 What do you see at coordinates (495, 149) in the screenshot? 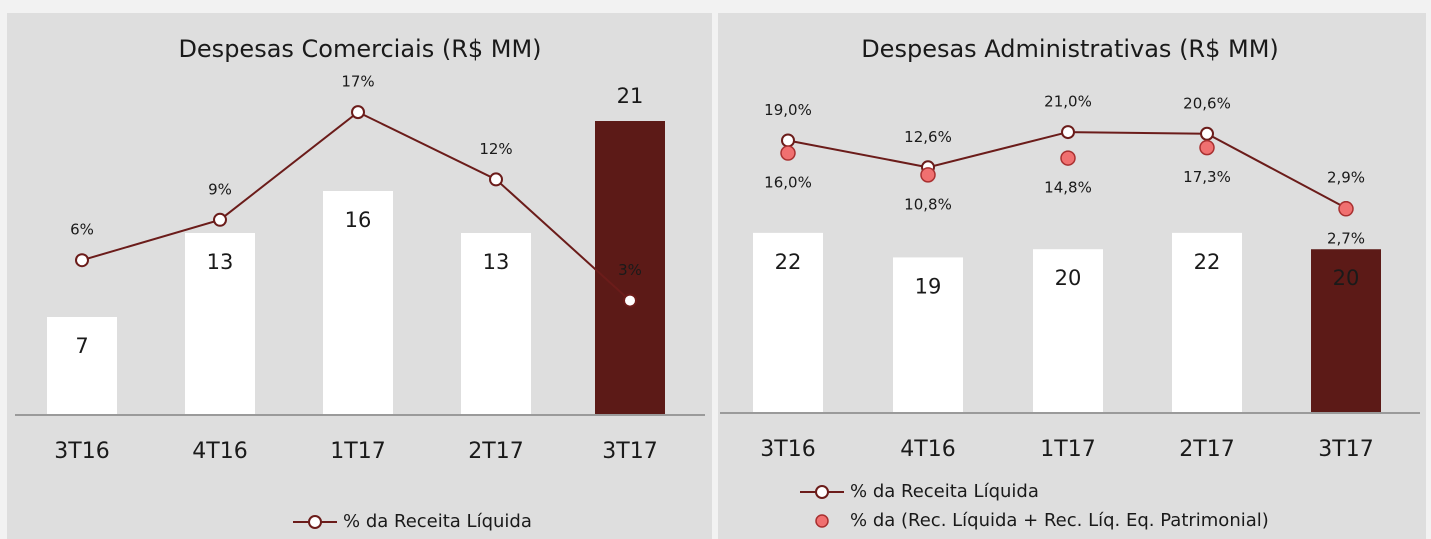
I see `point-value-label: 12%` at bounding box center [495, 149].